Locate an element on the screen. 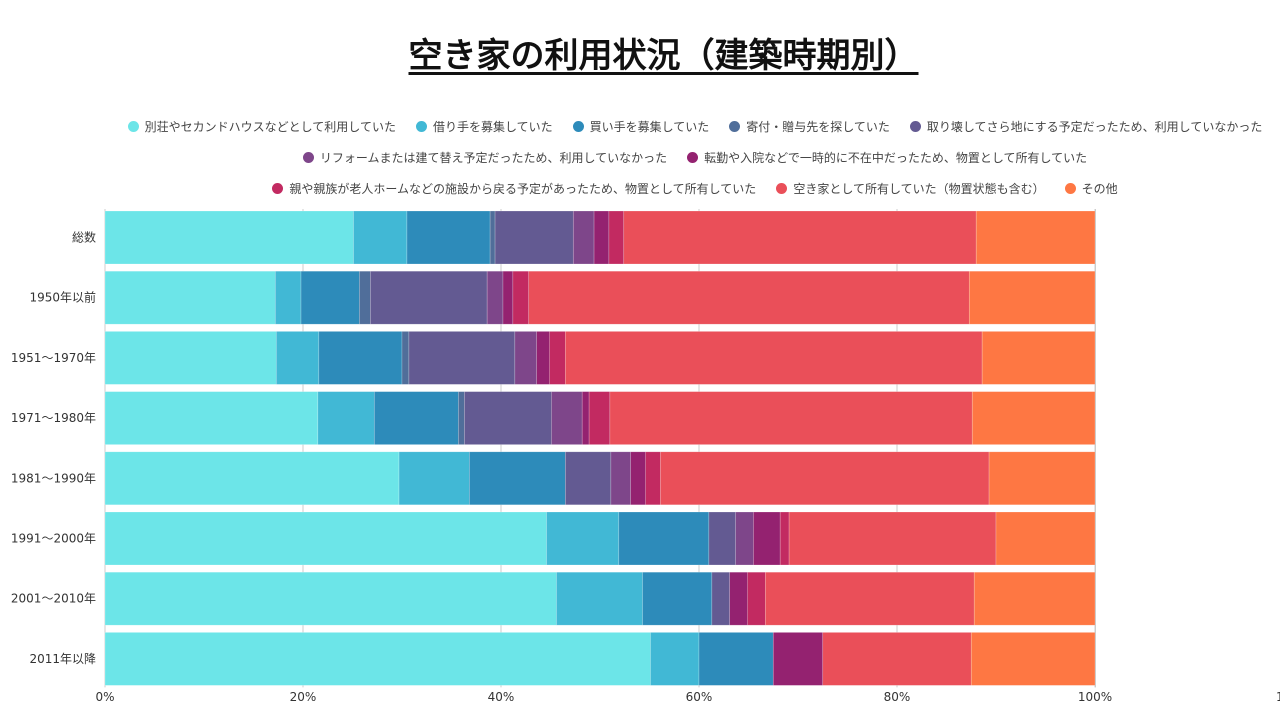 The height and width of the screenshot is (720, 1280). legend-item: 取り壊してさら地にする予定だったため、利用していなかった is located at coordinates (1085, 126).